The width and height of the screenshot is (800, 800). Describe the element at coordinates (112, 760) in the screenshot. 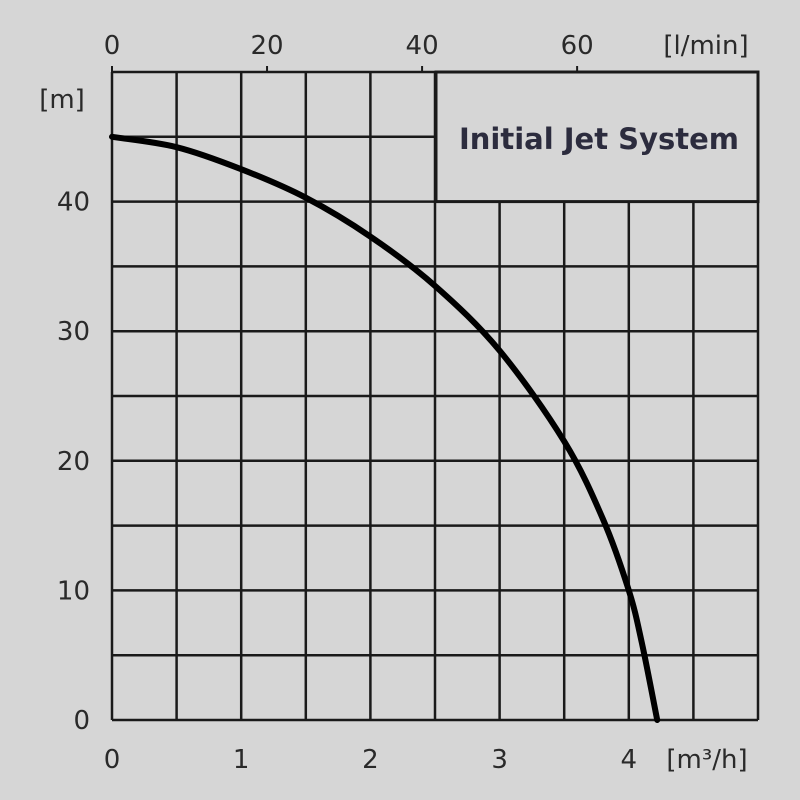

I see `x-tick-label: 0` at that location.